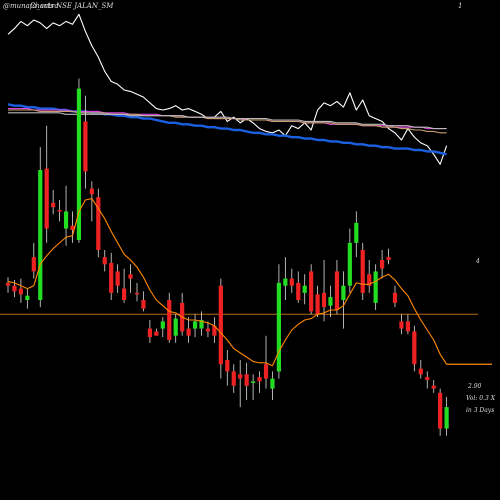 The height and width of the screenshot is (500, 500). I want to click on right-tick-label: 4, so click(477, 261).